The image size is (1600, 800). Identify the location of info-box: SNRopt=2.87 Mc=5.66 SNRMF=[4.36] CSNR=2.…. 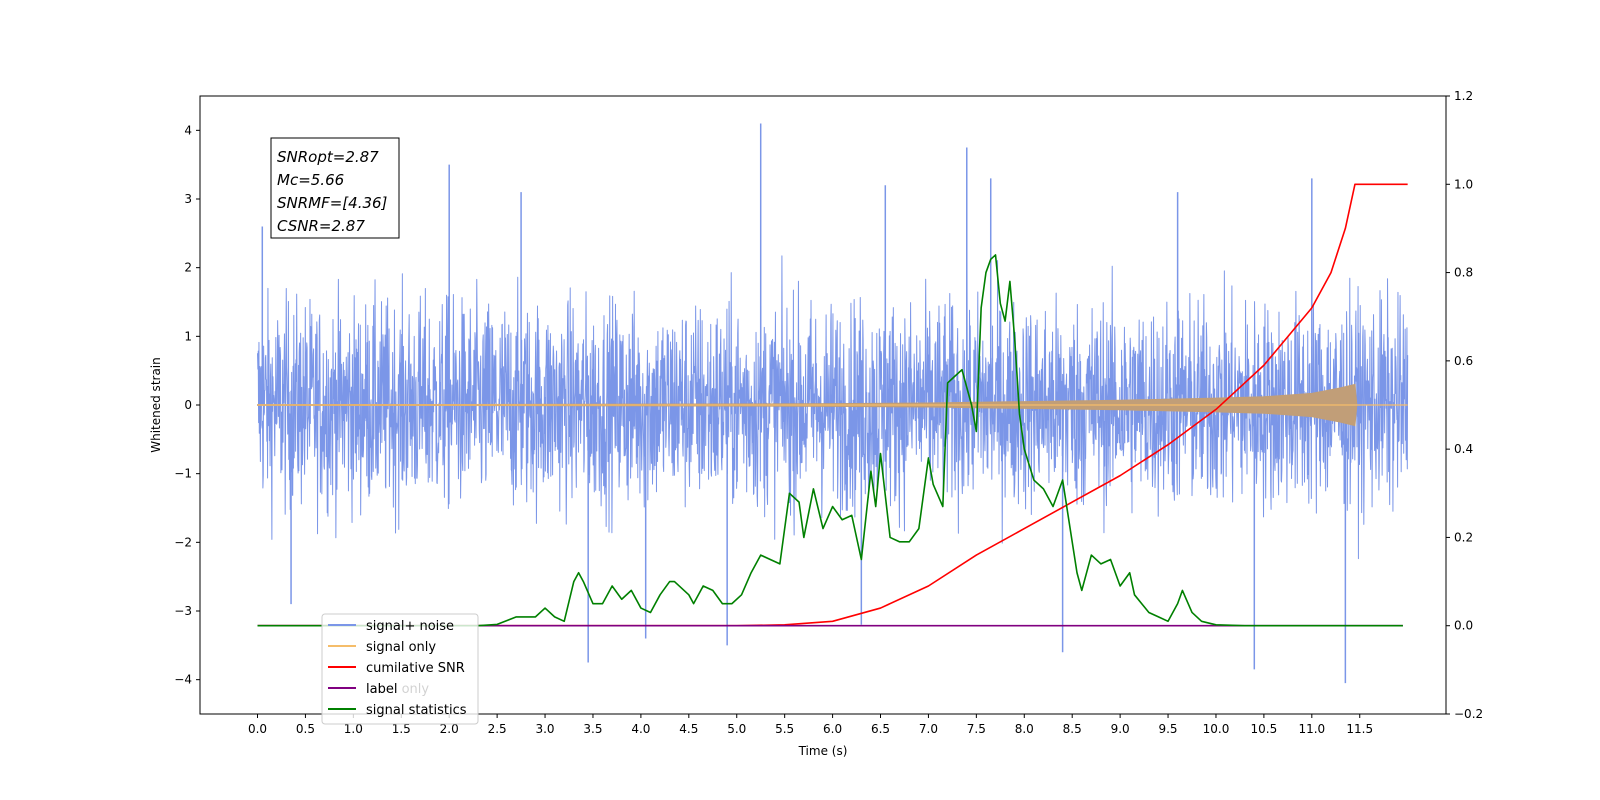
(335, 188).